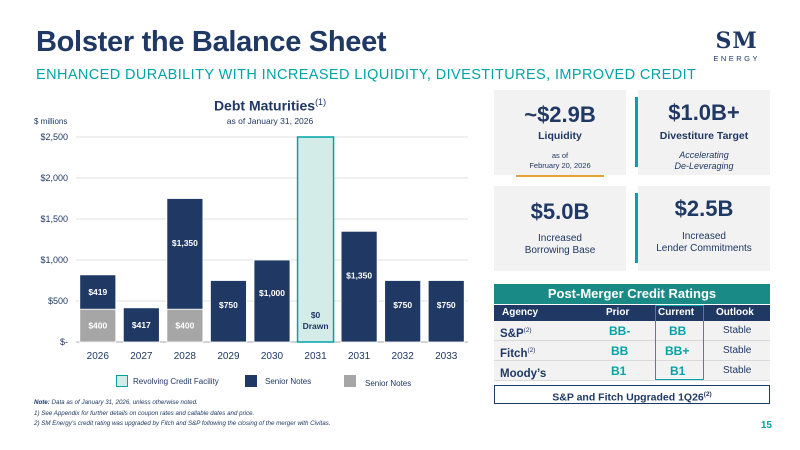  Describe the element at coordinates (388, 383) in the screenshot. I see `legend-label-senior-notes-gray: Senior Notes` at that location.